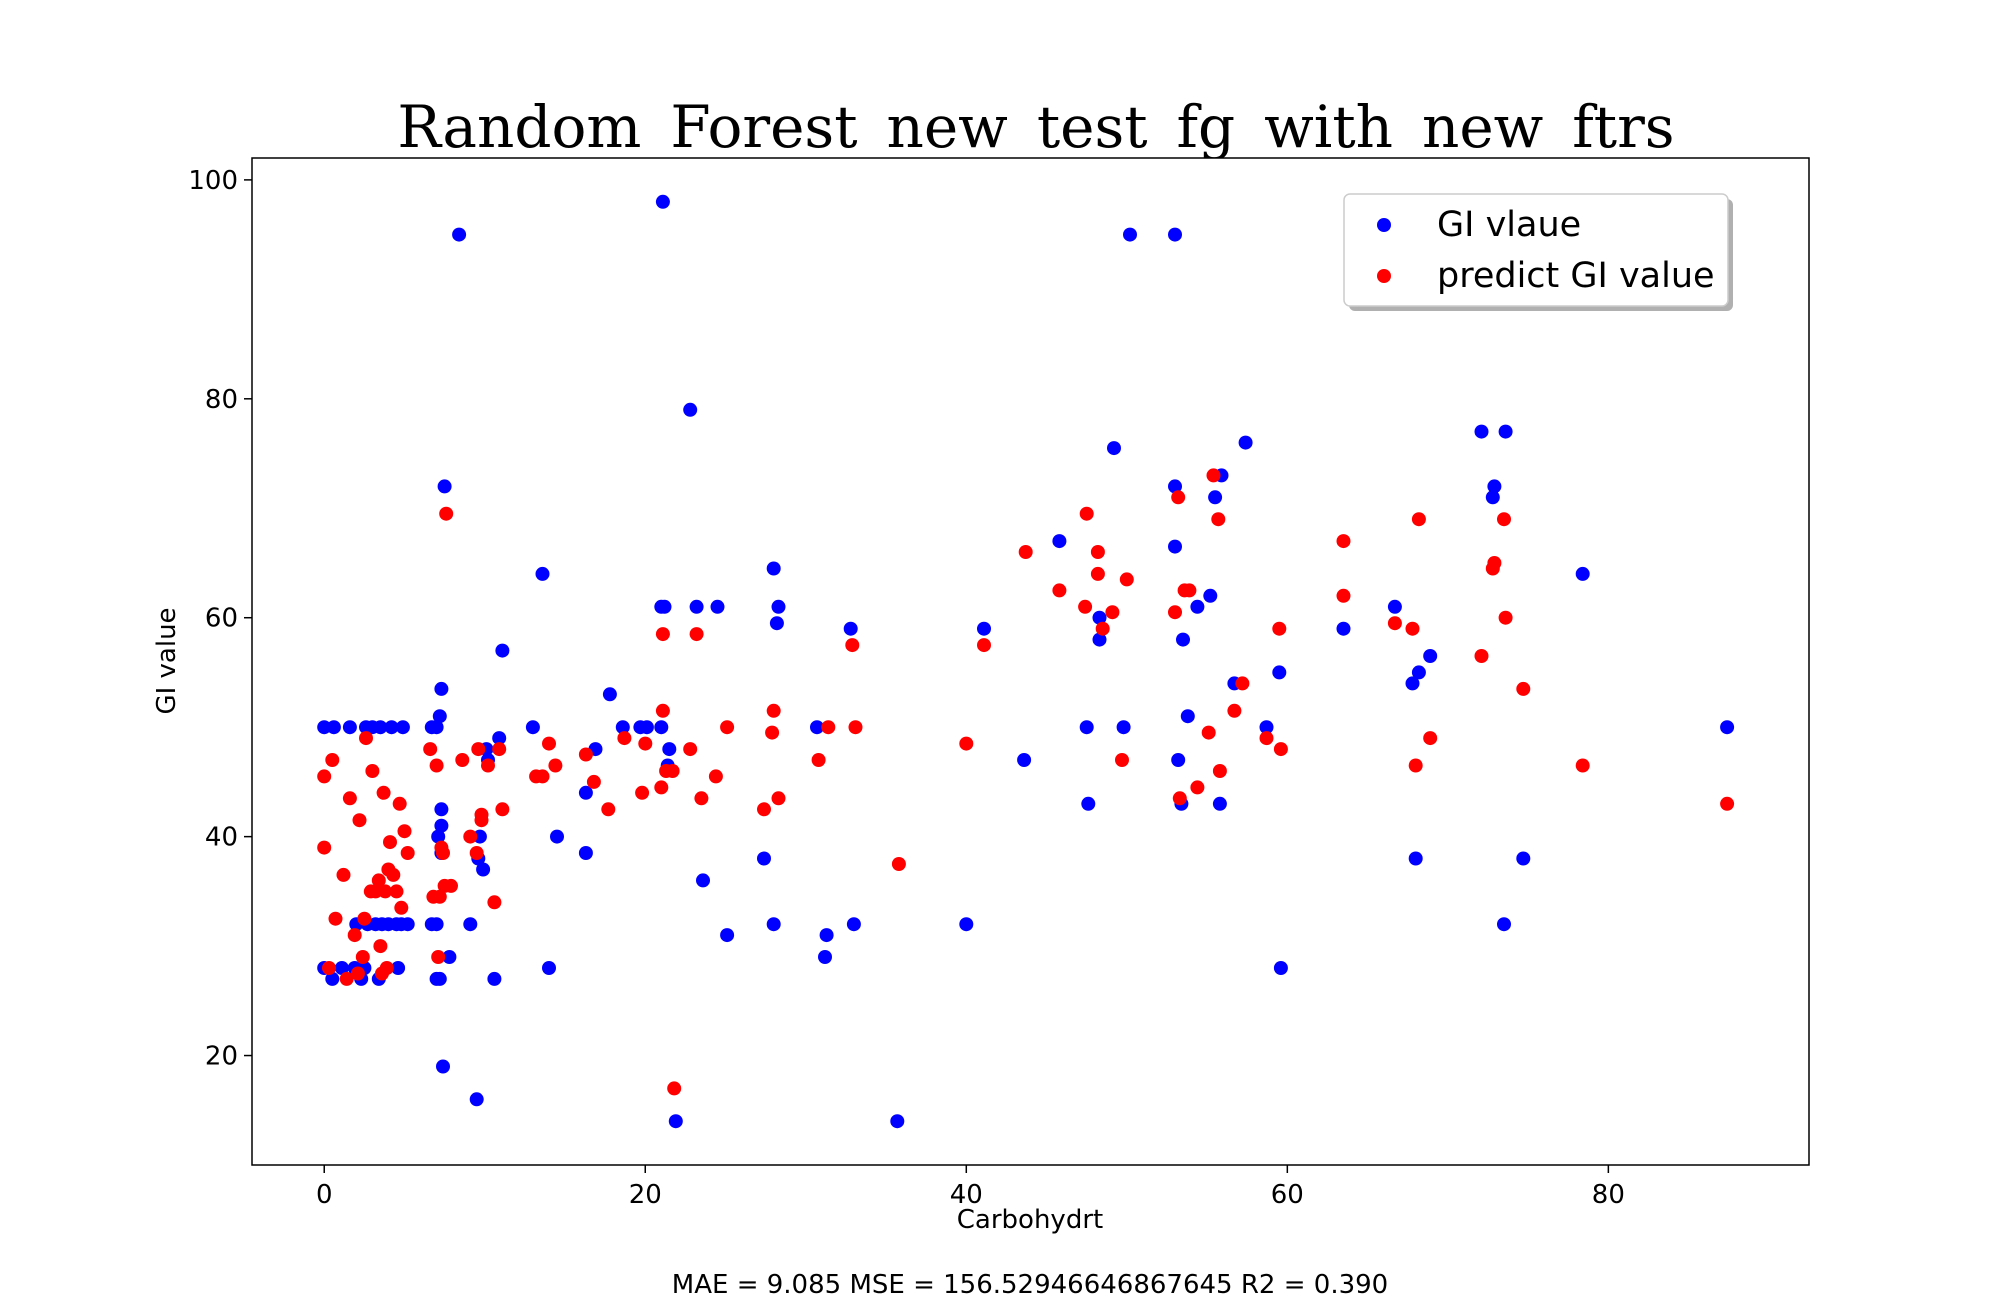 The image size is (2000, 1300). Describe the element at coordinates (1608, 1195) in the screenshot. I see `x-tick-label: 80` at that location.